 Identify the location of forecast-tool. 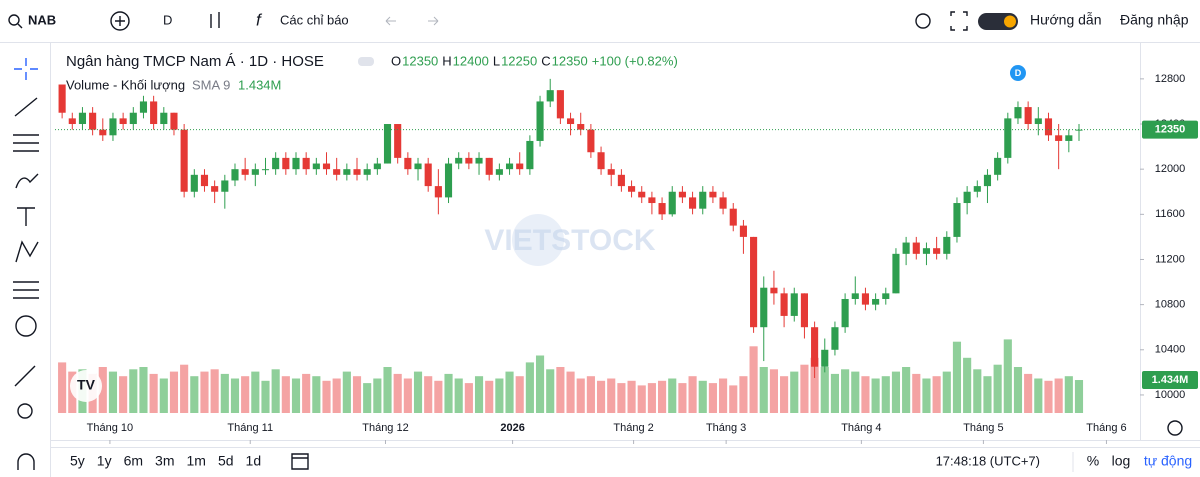
(26, 290).